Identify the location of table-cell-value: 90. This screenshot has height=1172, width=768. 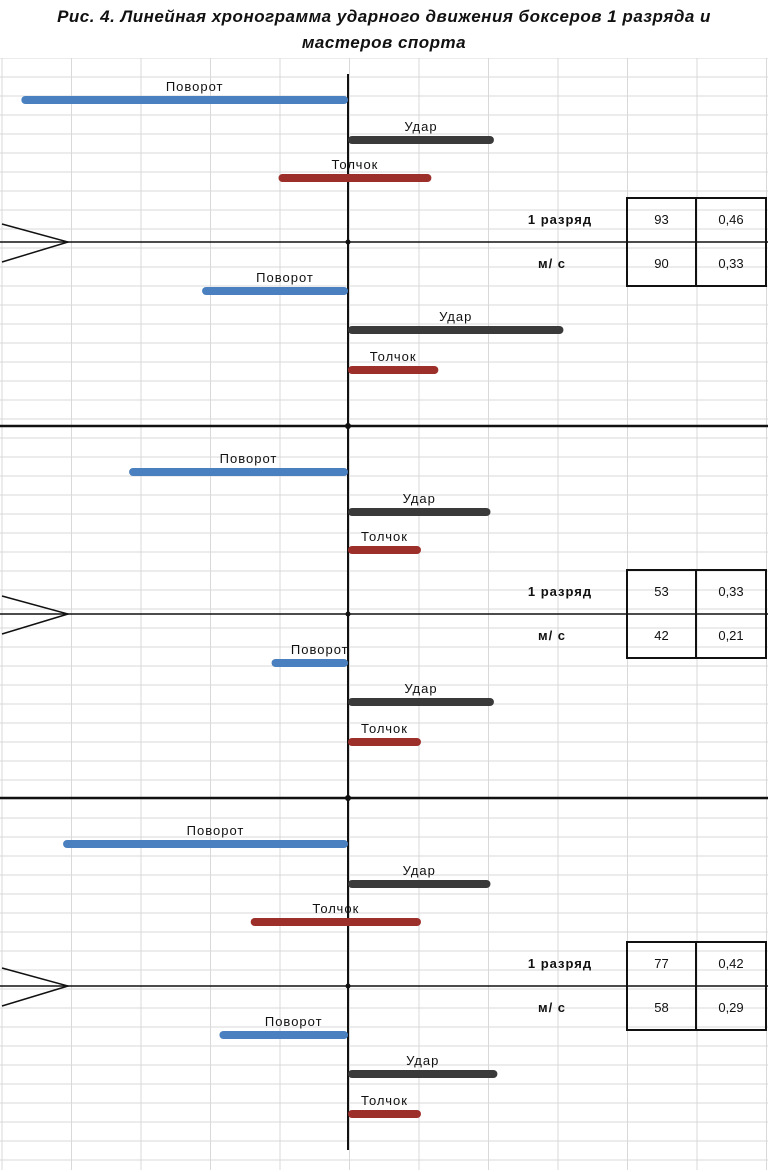
(661, 263).